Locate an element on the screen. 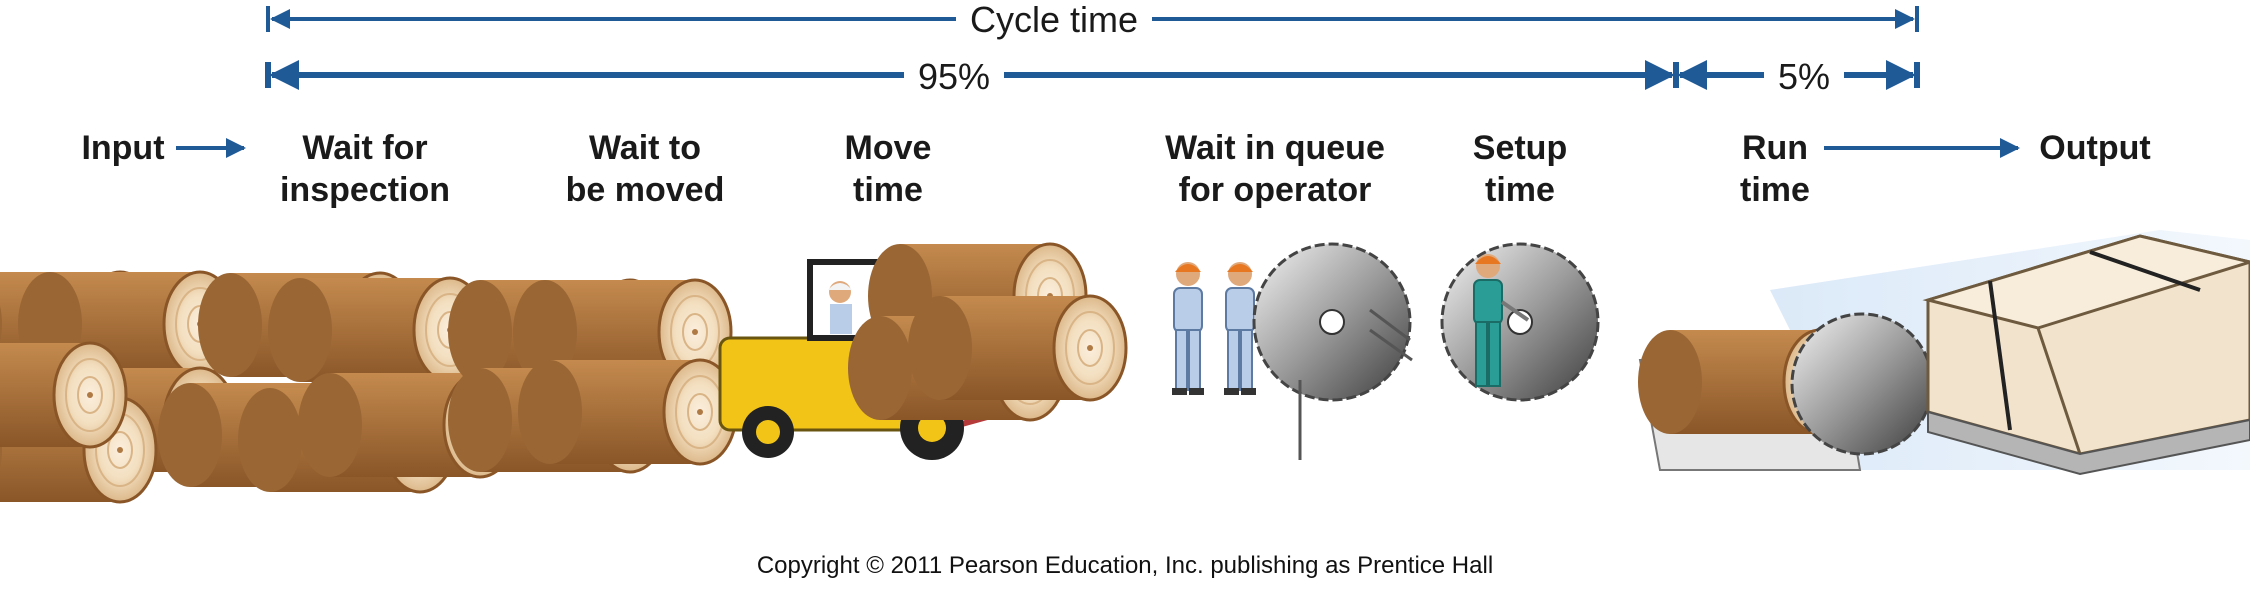 This screenshot has height=600, width=2250. queue-worker-2-icon is located at coordinates (1240, 328).